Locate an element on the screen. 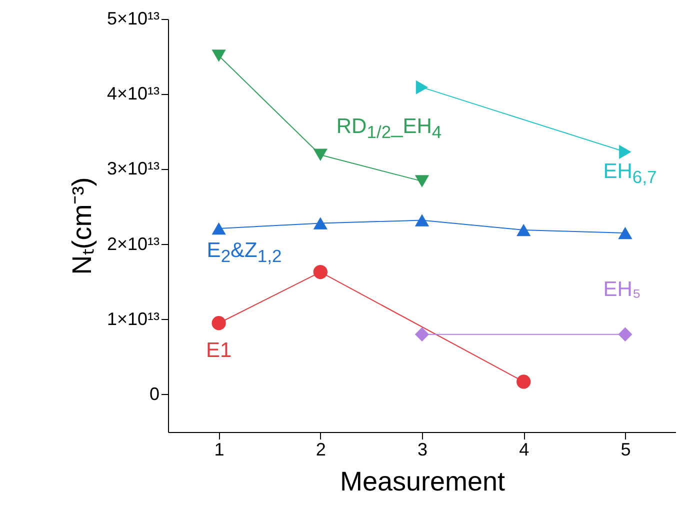 The width and height of the screenshot is (677, 519). x-tick-label: 2 is located at coordinates (321, 450).